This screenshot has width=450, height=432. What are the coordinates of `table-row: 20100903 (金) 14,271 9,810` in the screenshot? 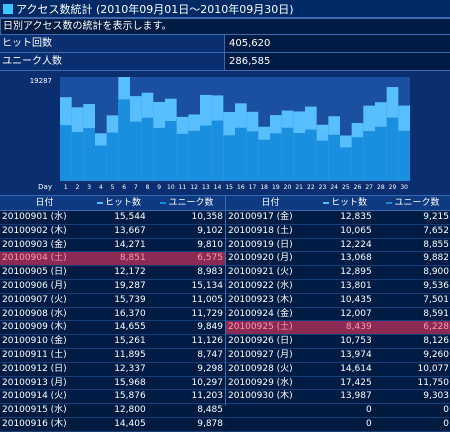 It's located at (112, 246).